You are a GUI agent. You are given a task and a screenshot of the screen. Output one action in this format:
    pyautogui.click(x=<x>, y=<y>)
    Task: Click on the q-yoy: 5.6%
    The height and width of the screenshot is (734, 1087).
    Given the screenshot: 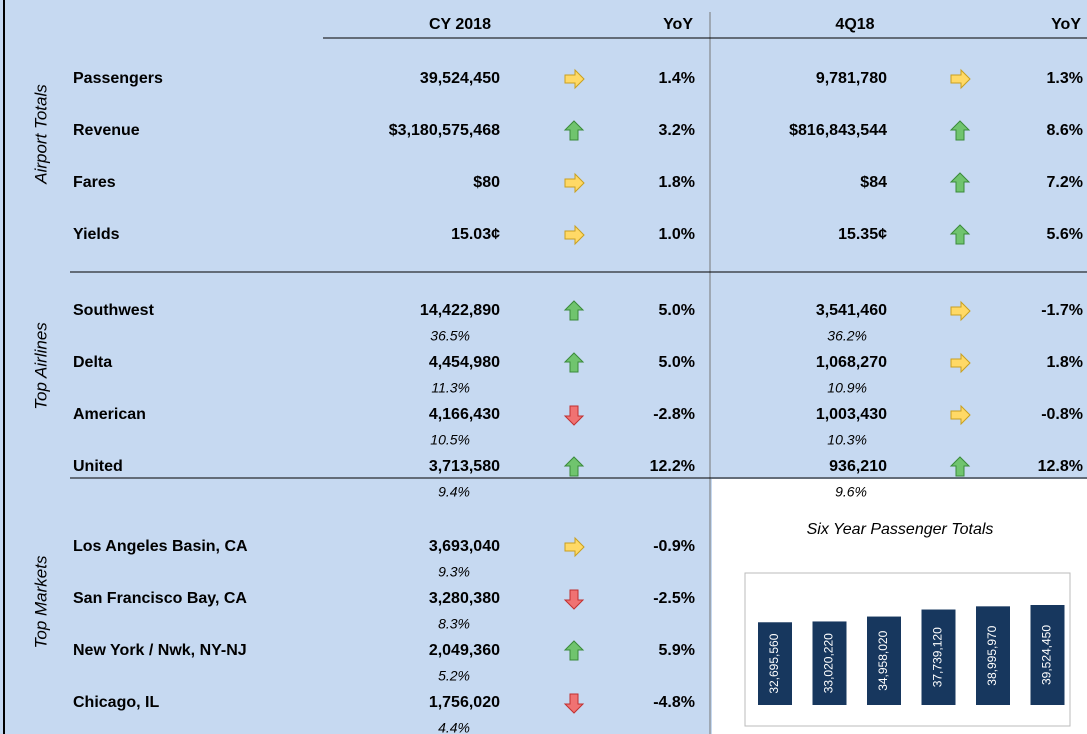 What is the action you would take?
    pyautogui.click(x=1065, y=234)
    